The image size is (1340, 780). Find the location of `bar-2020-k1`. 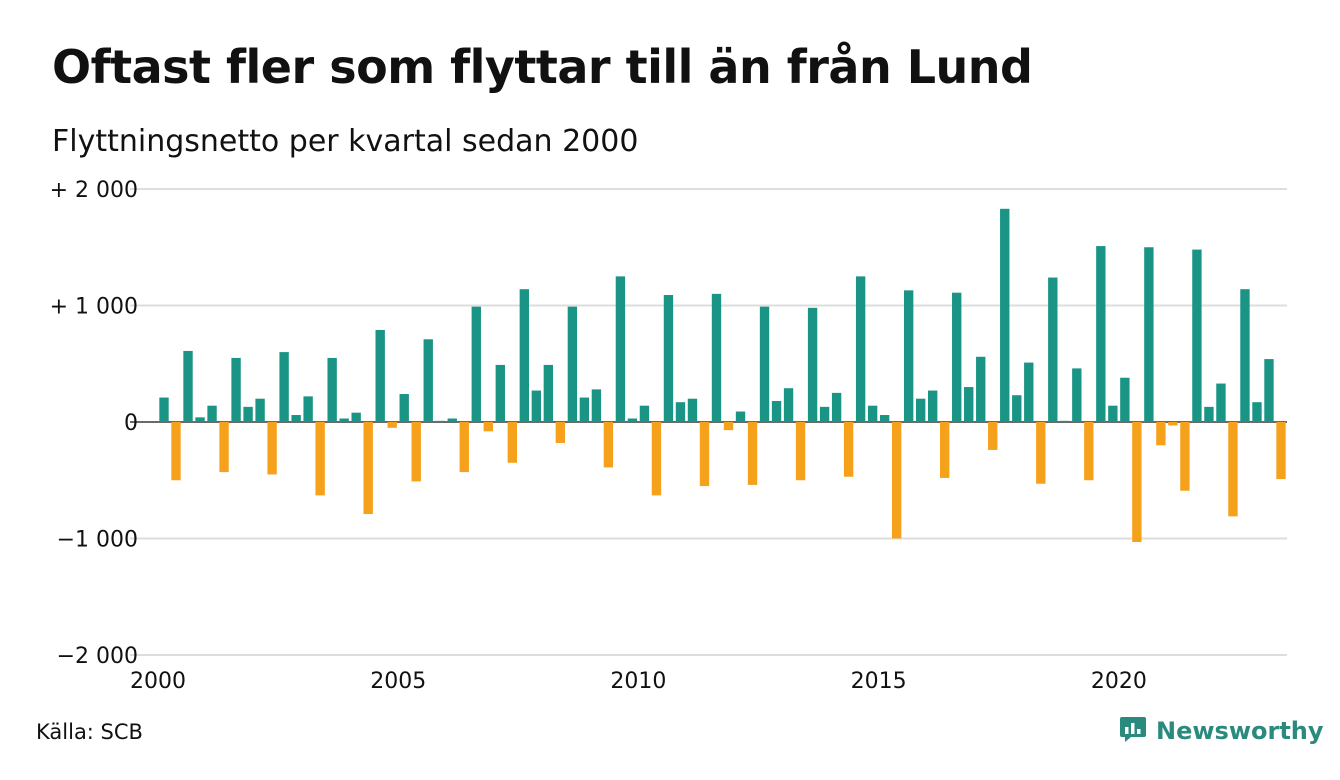

bar-2020-k1 is located at coordinates (1125, 399).